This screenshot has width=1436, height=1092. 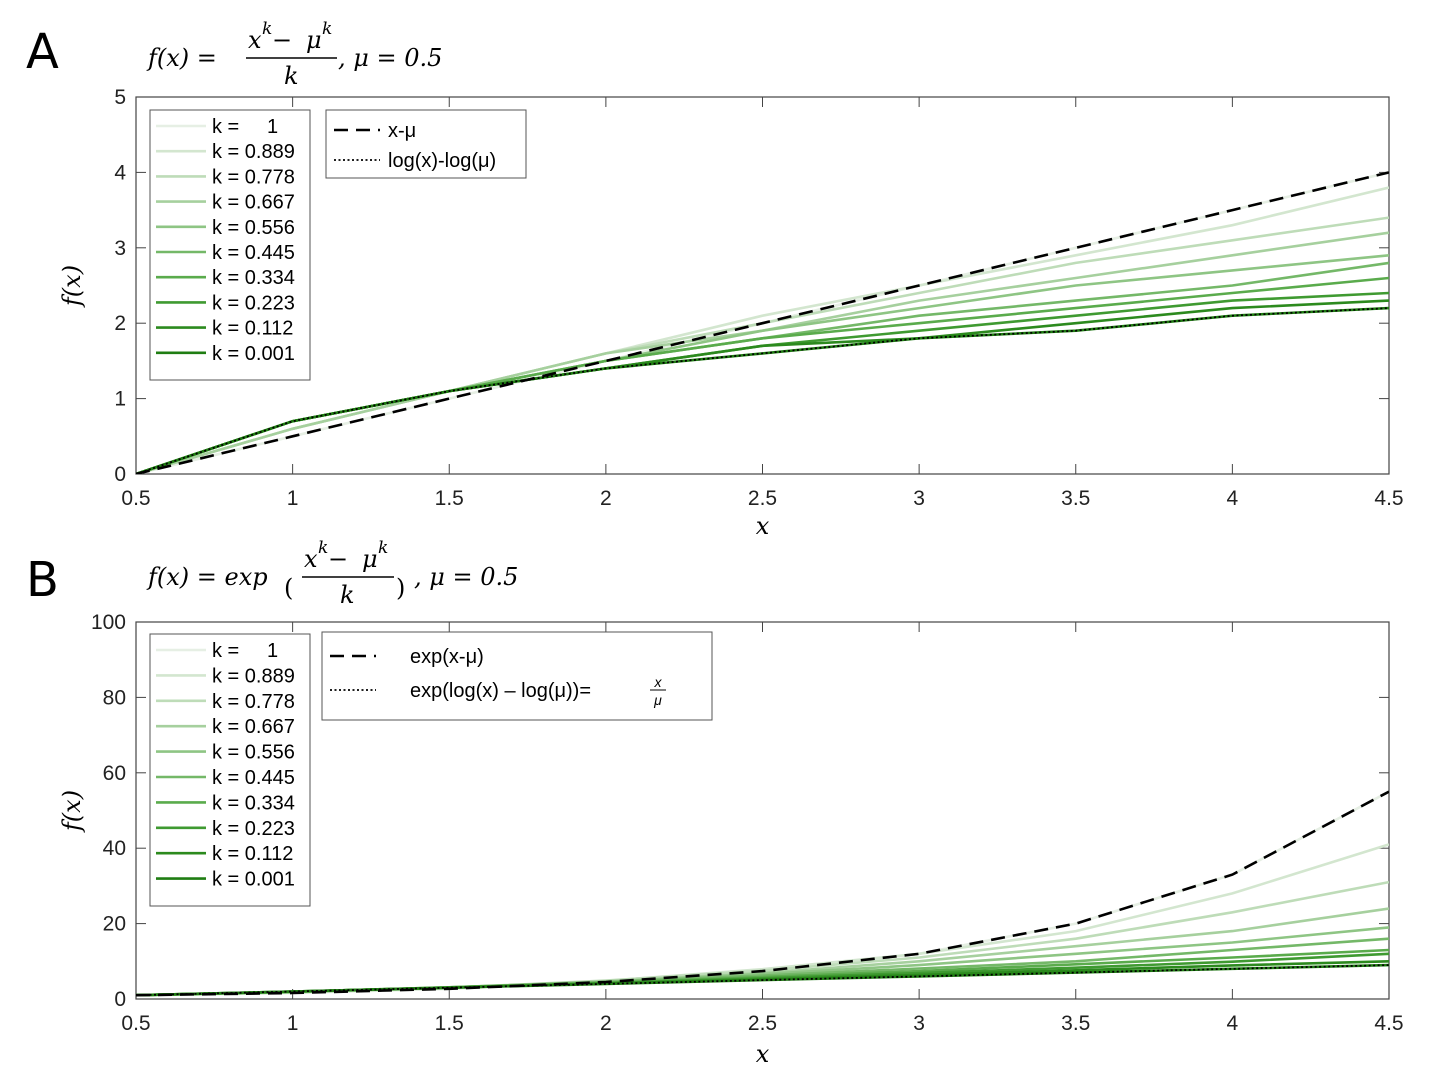 What do you see at coordinates (390, 58) in the screenshot?
I see `title-a-rest: , μ = 0.5` at bounding box center [390, 58].